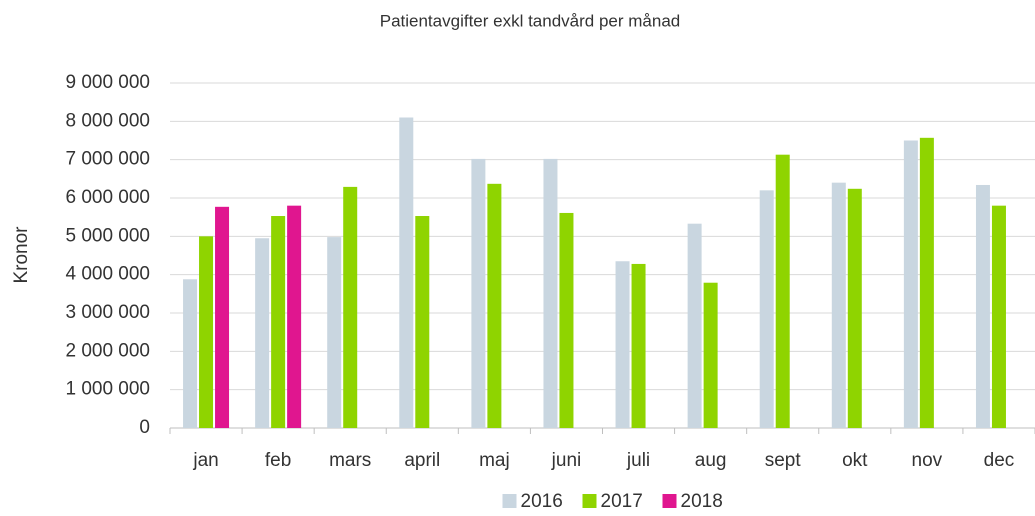 This screenshot has width=1035, height=516. Describe the element at coordinates (107, 235) in the screenshot. I see `y-tick-label: 5 000 000` at that location.